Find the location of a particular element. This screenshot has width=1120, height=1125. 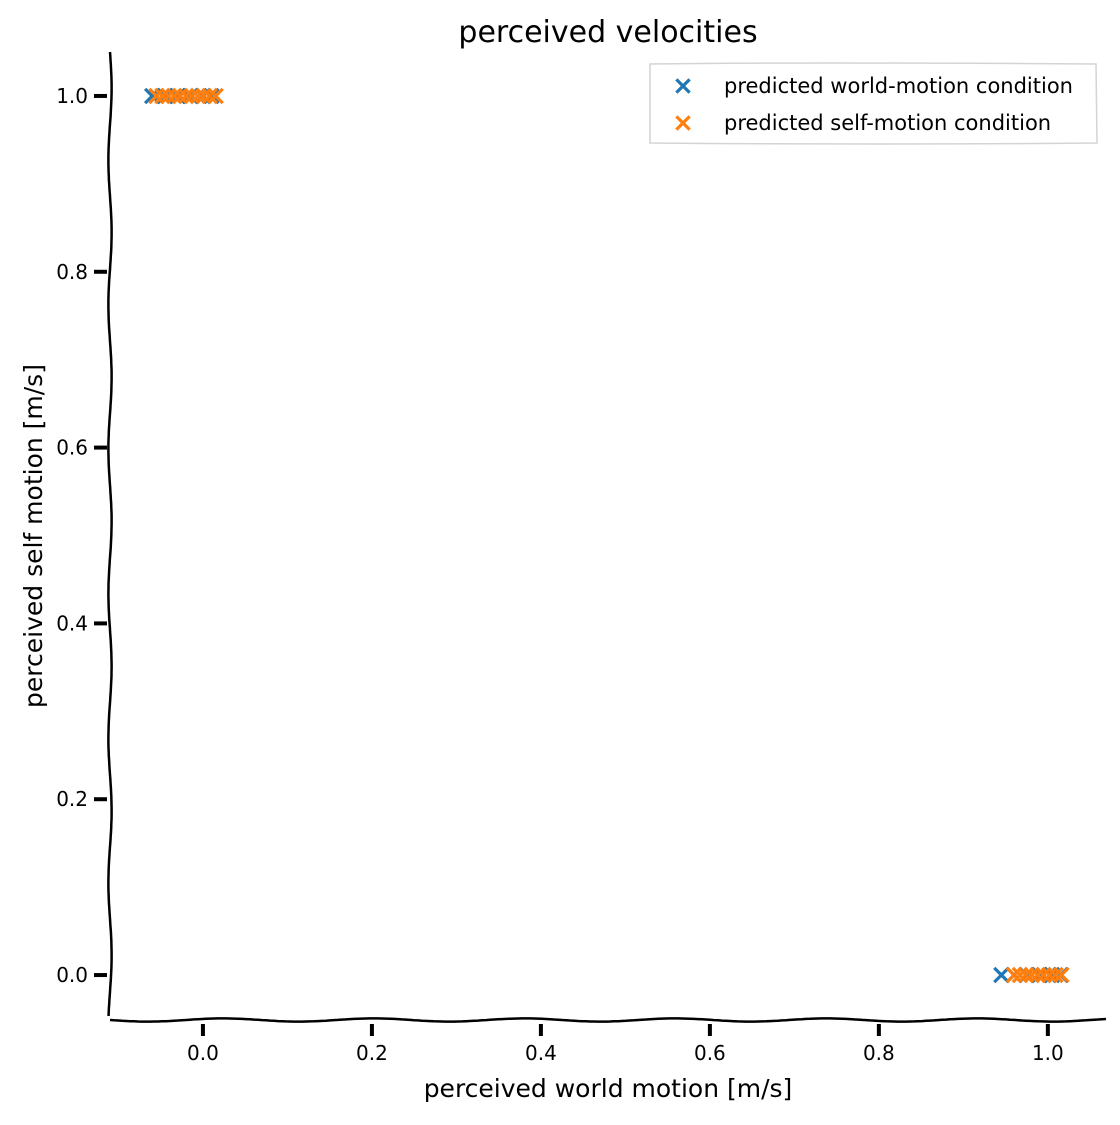

x-tick-label: 0.4 is located at coordinates (541, 1053).